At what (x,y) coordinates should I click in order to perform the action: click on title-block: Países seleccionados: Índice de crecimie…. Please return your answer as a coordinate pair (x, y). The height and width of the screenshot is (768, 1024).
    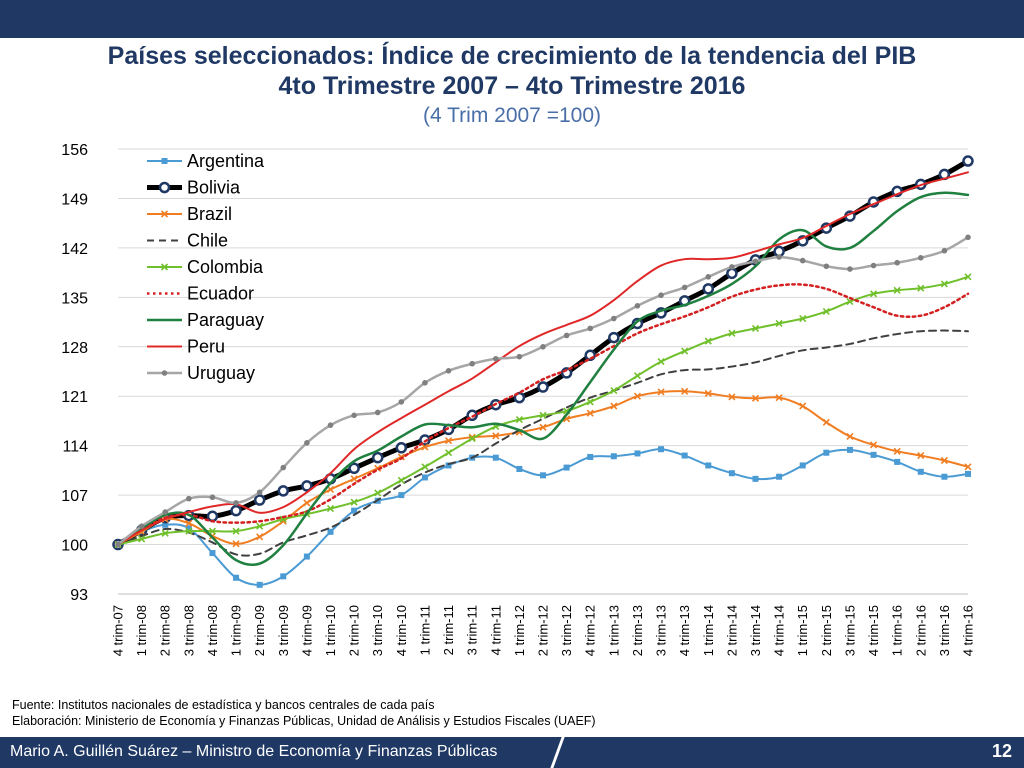
    Looking at the image, I should click on (512, 83).